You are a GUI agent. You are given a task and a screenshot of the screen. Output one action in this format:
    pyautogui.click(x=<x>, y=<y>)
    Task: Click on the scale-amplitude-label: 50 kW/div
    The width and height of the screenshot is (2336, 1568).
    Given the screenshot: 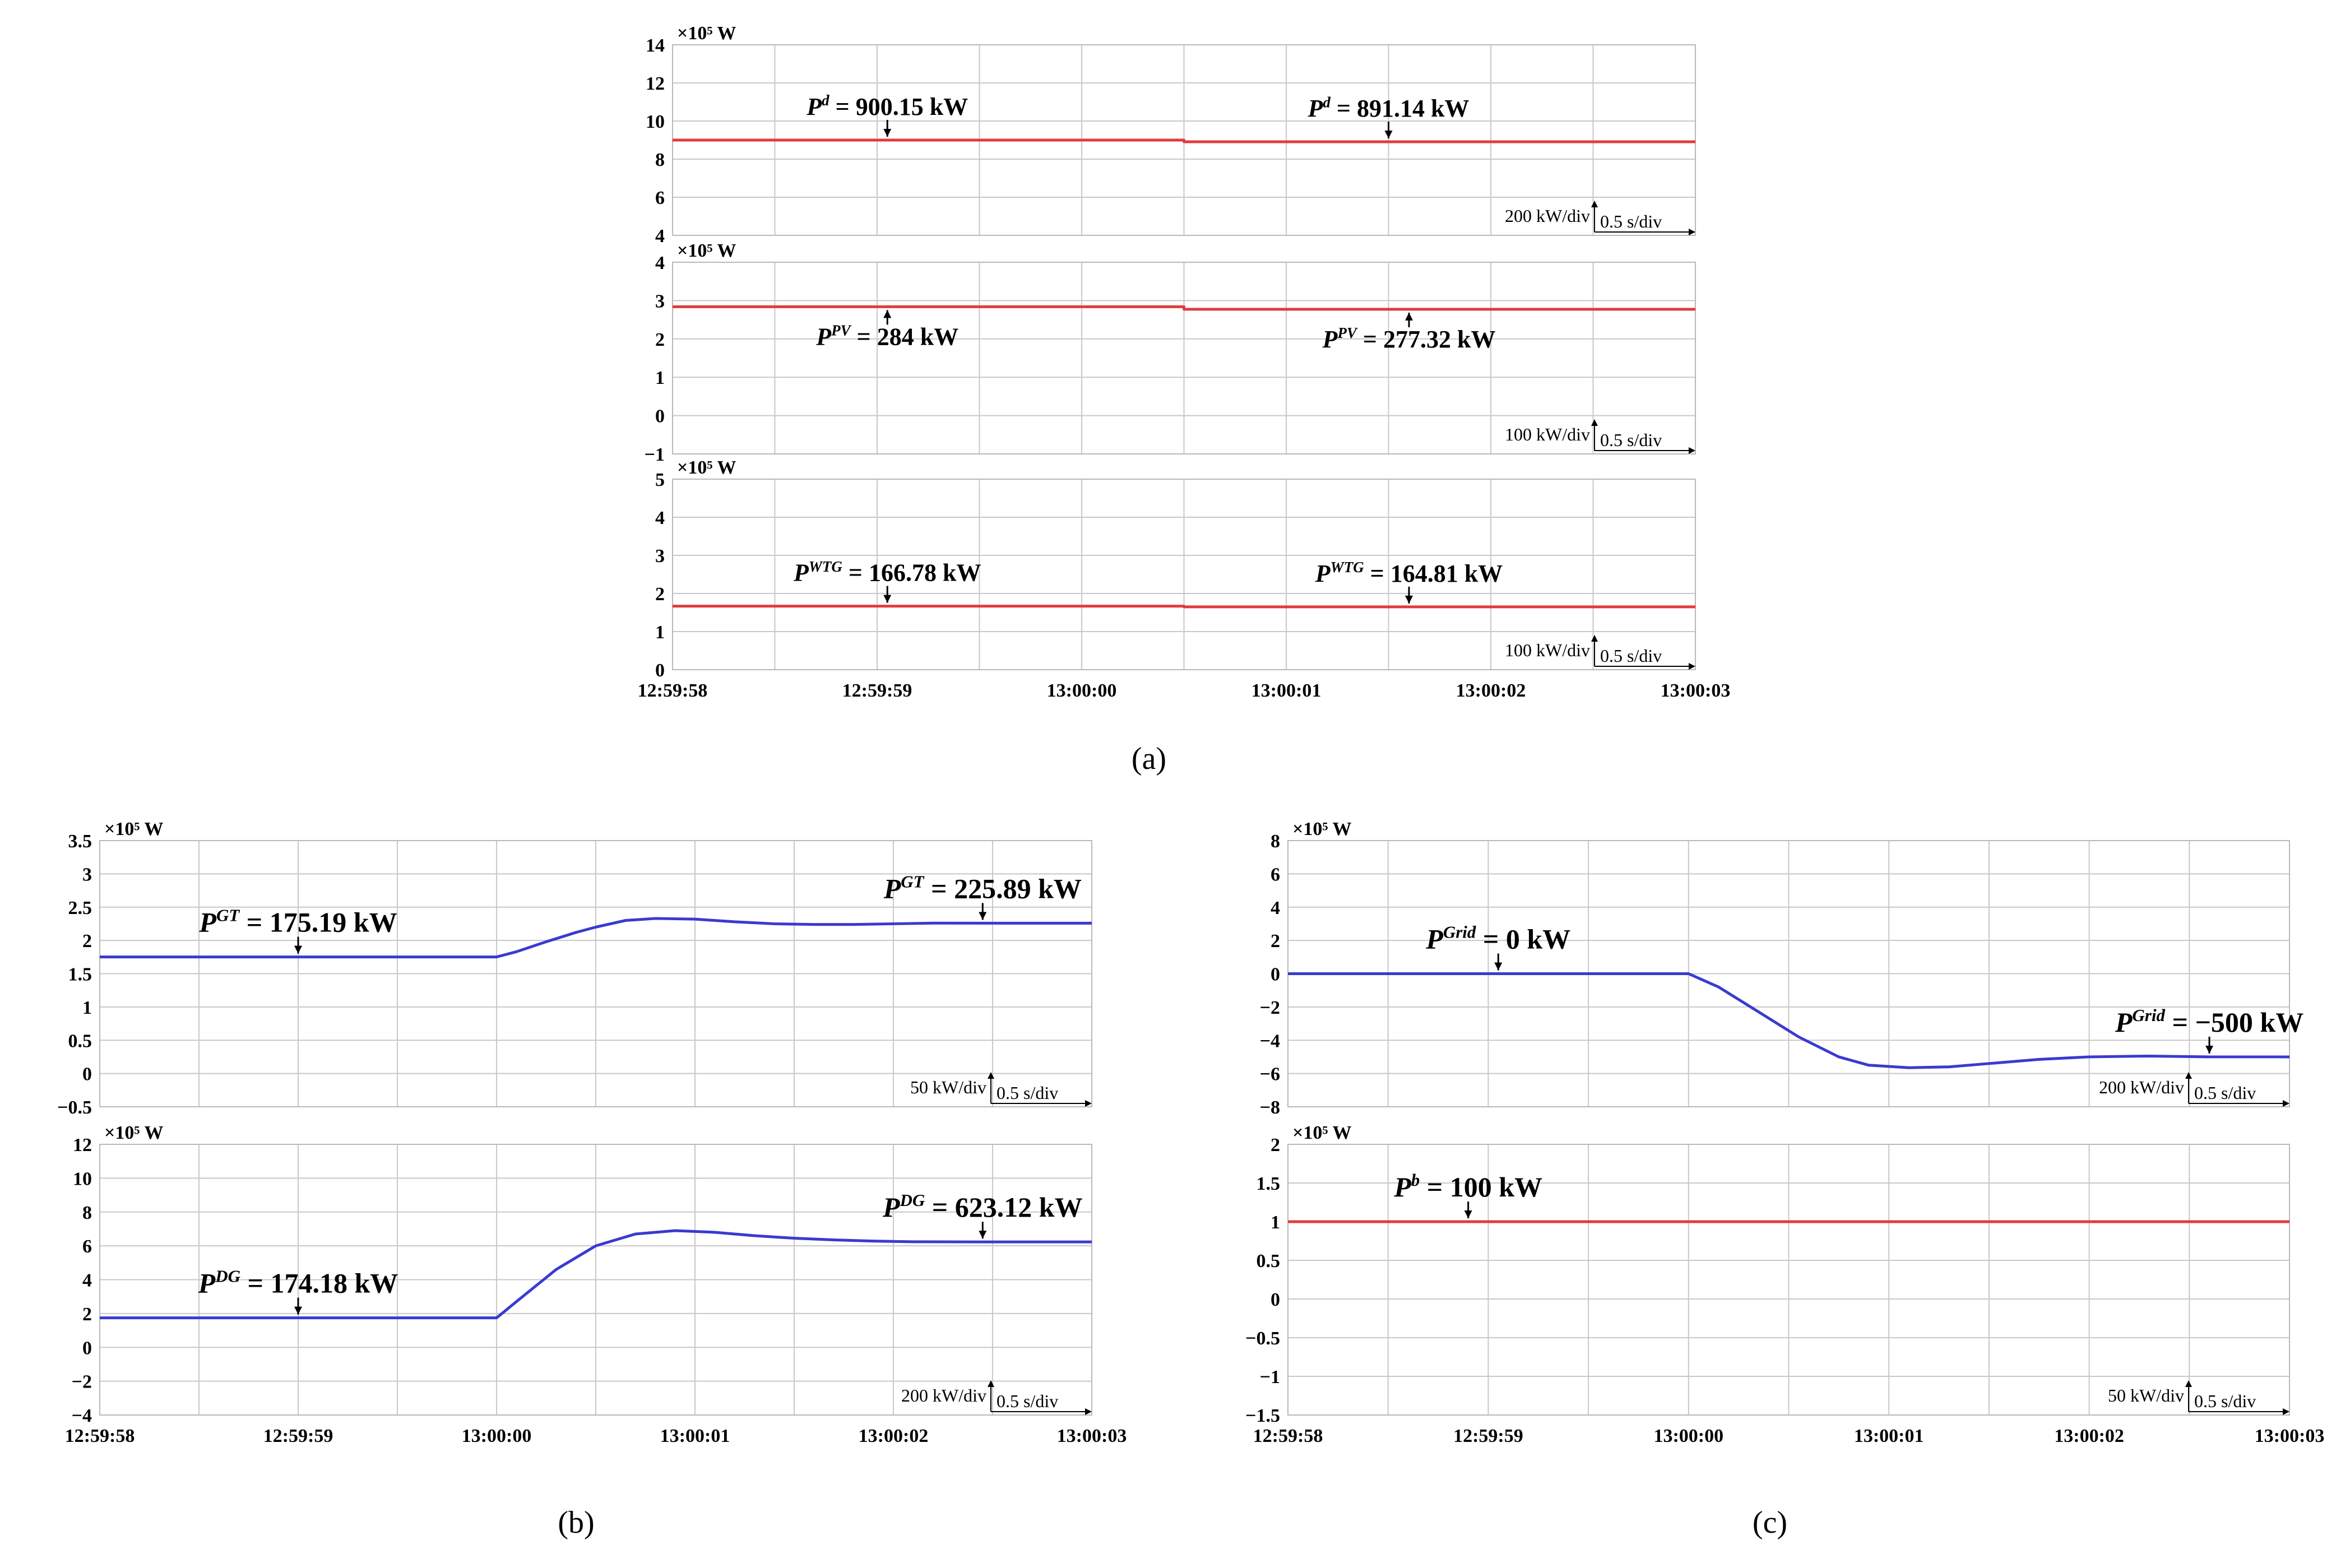 What is the action you would take?
    pyautogui.click(x=2146, y=1395)
    